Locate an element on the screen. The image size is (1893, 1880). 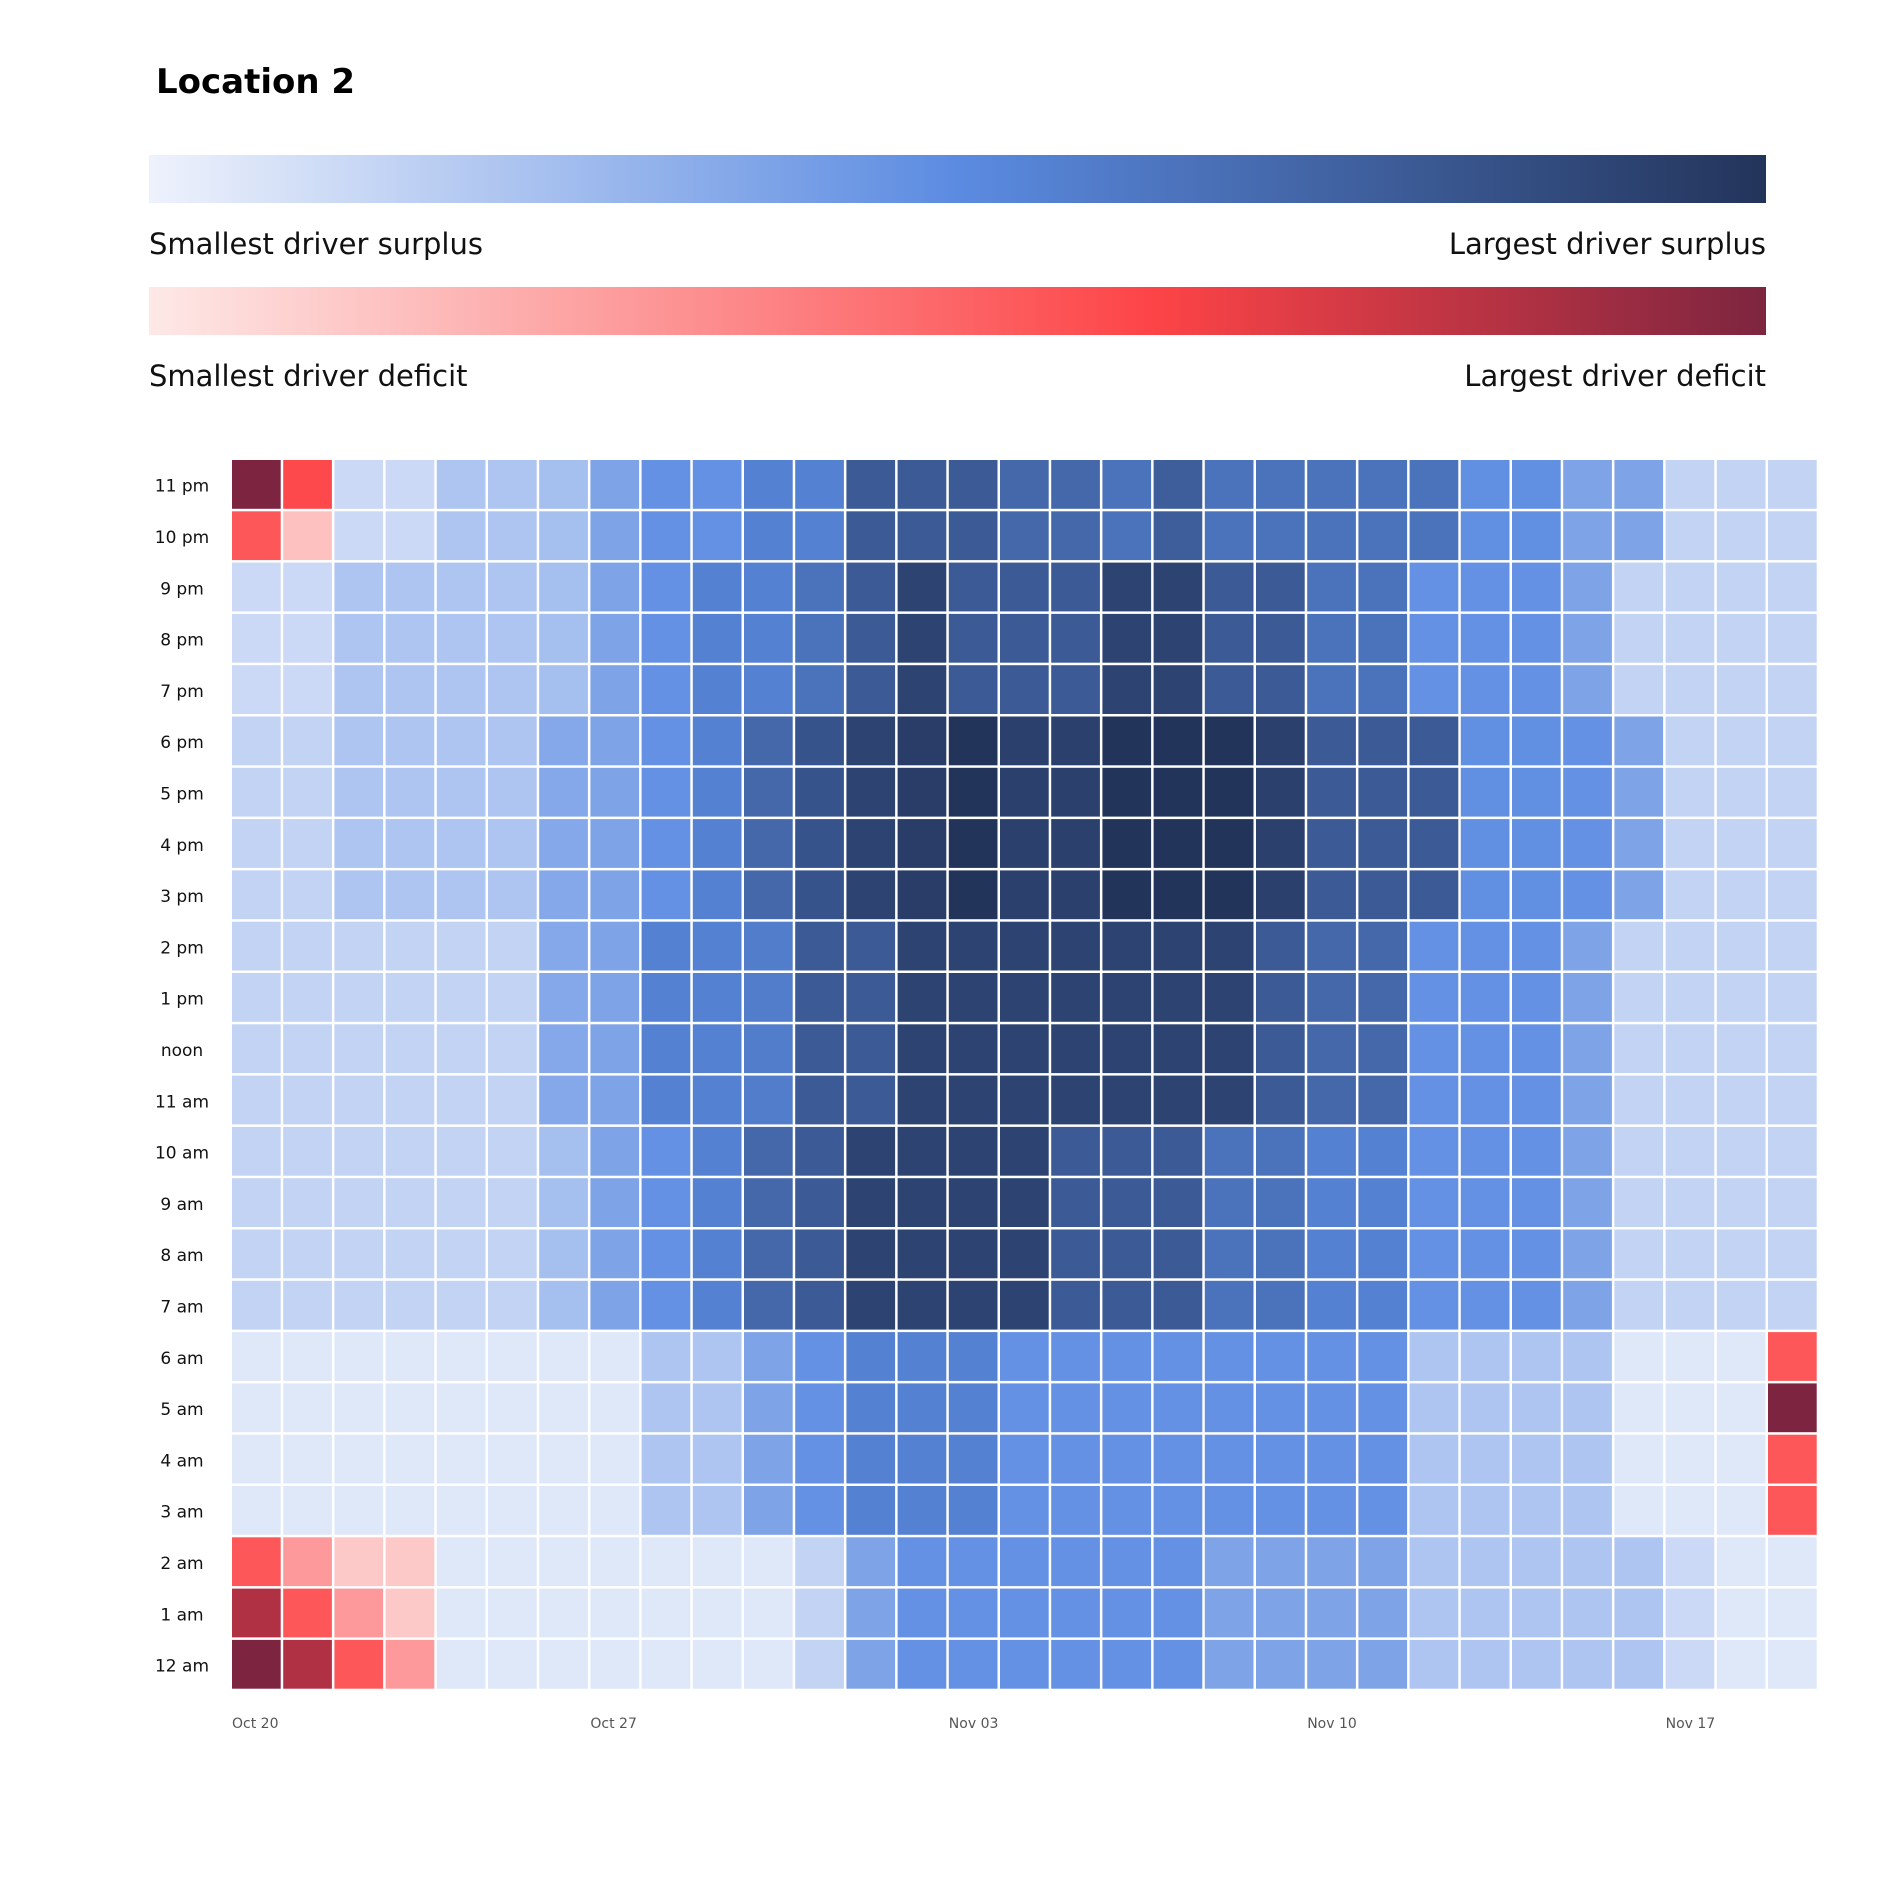
y-tick-label: 3 pm is located at coordinates (182, 897).